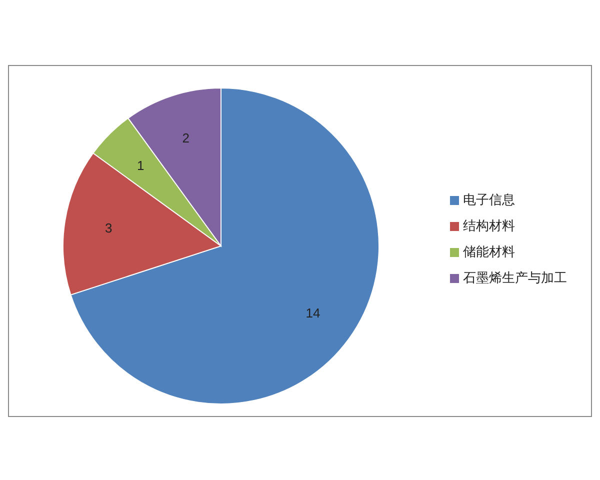 The image size is (600, 480). What do you see at coordinates (108, 228) in the screenshot?
I see `data-label: 3` at bounding box center [108, 228].